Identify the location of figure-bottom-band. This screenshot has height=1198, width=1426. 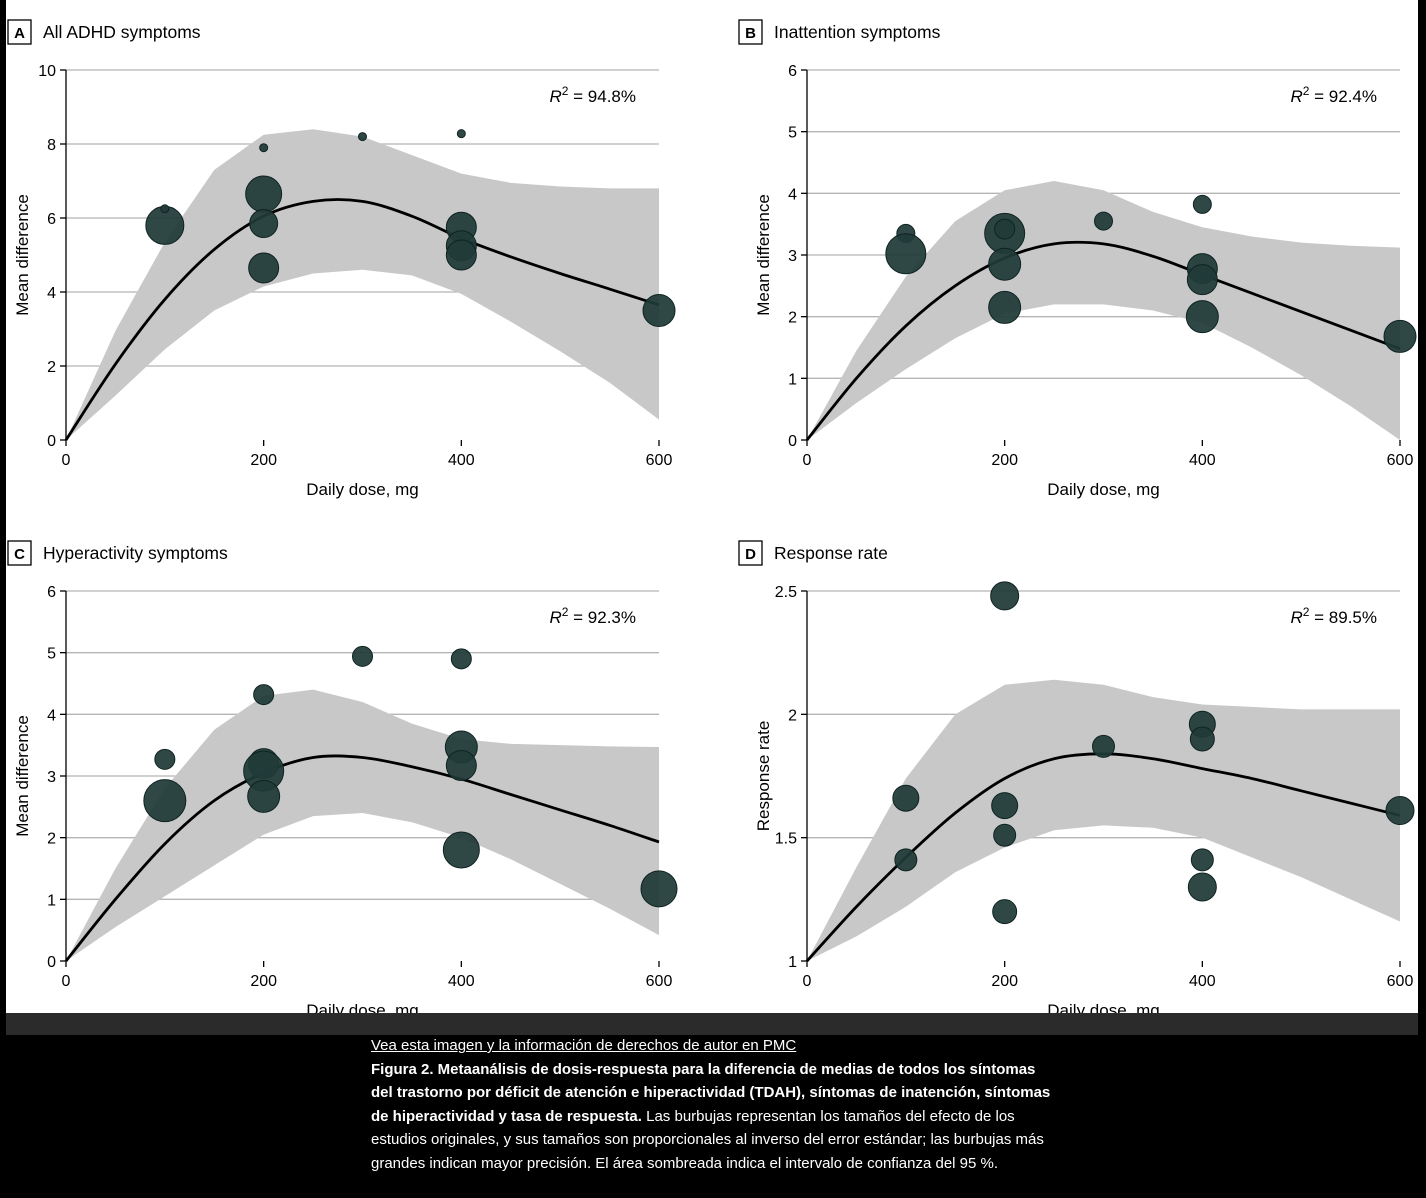
(712, 1024).